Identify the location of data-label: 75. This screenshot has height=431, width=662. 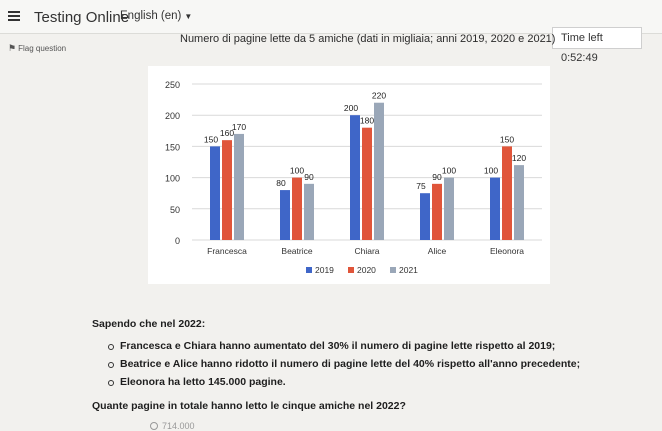
(421, 186).